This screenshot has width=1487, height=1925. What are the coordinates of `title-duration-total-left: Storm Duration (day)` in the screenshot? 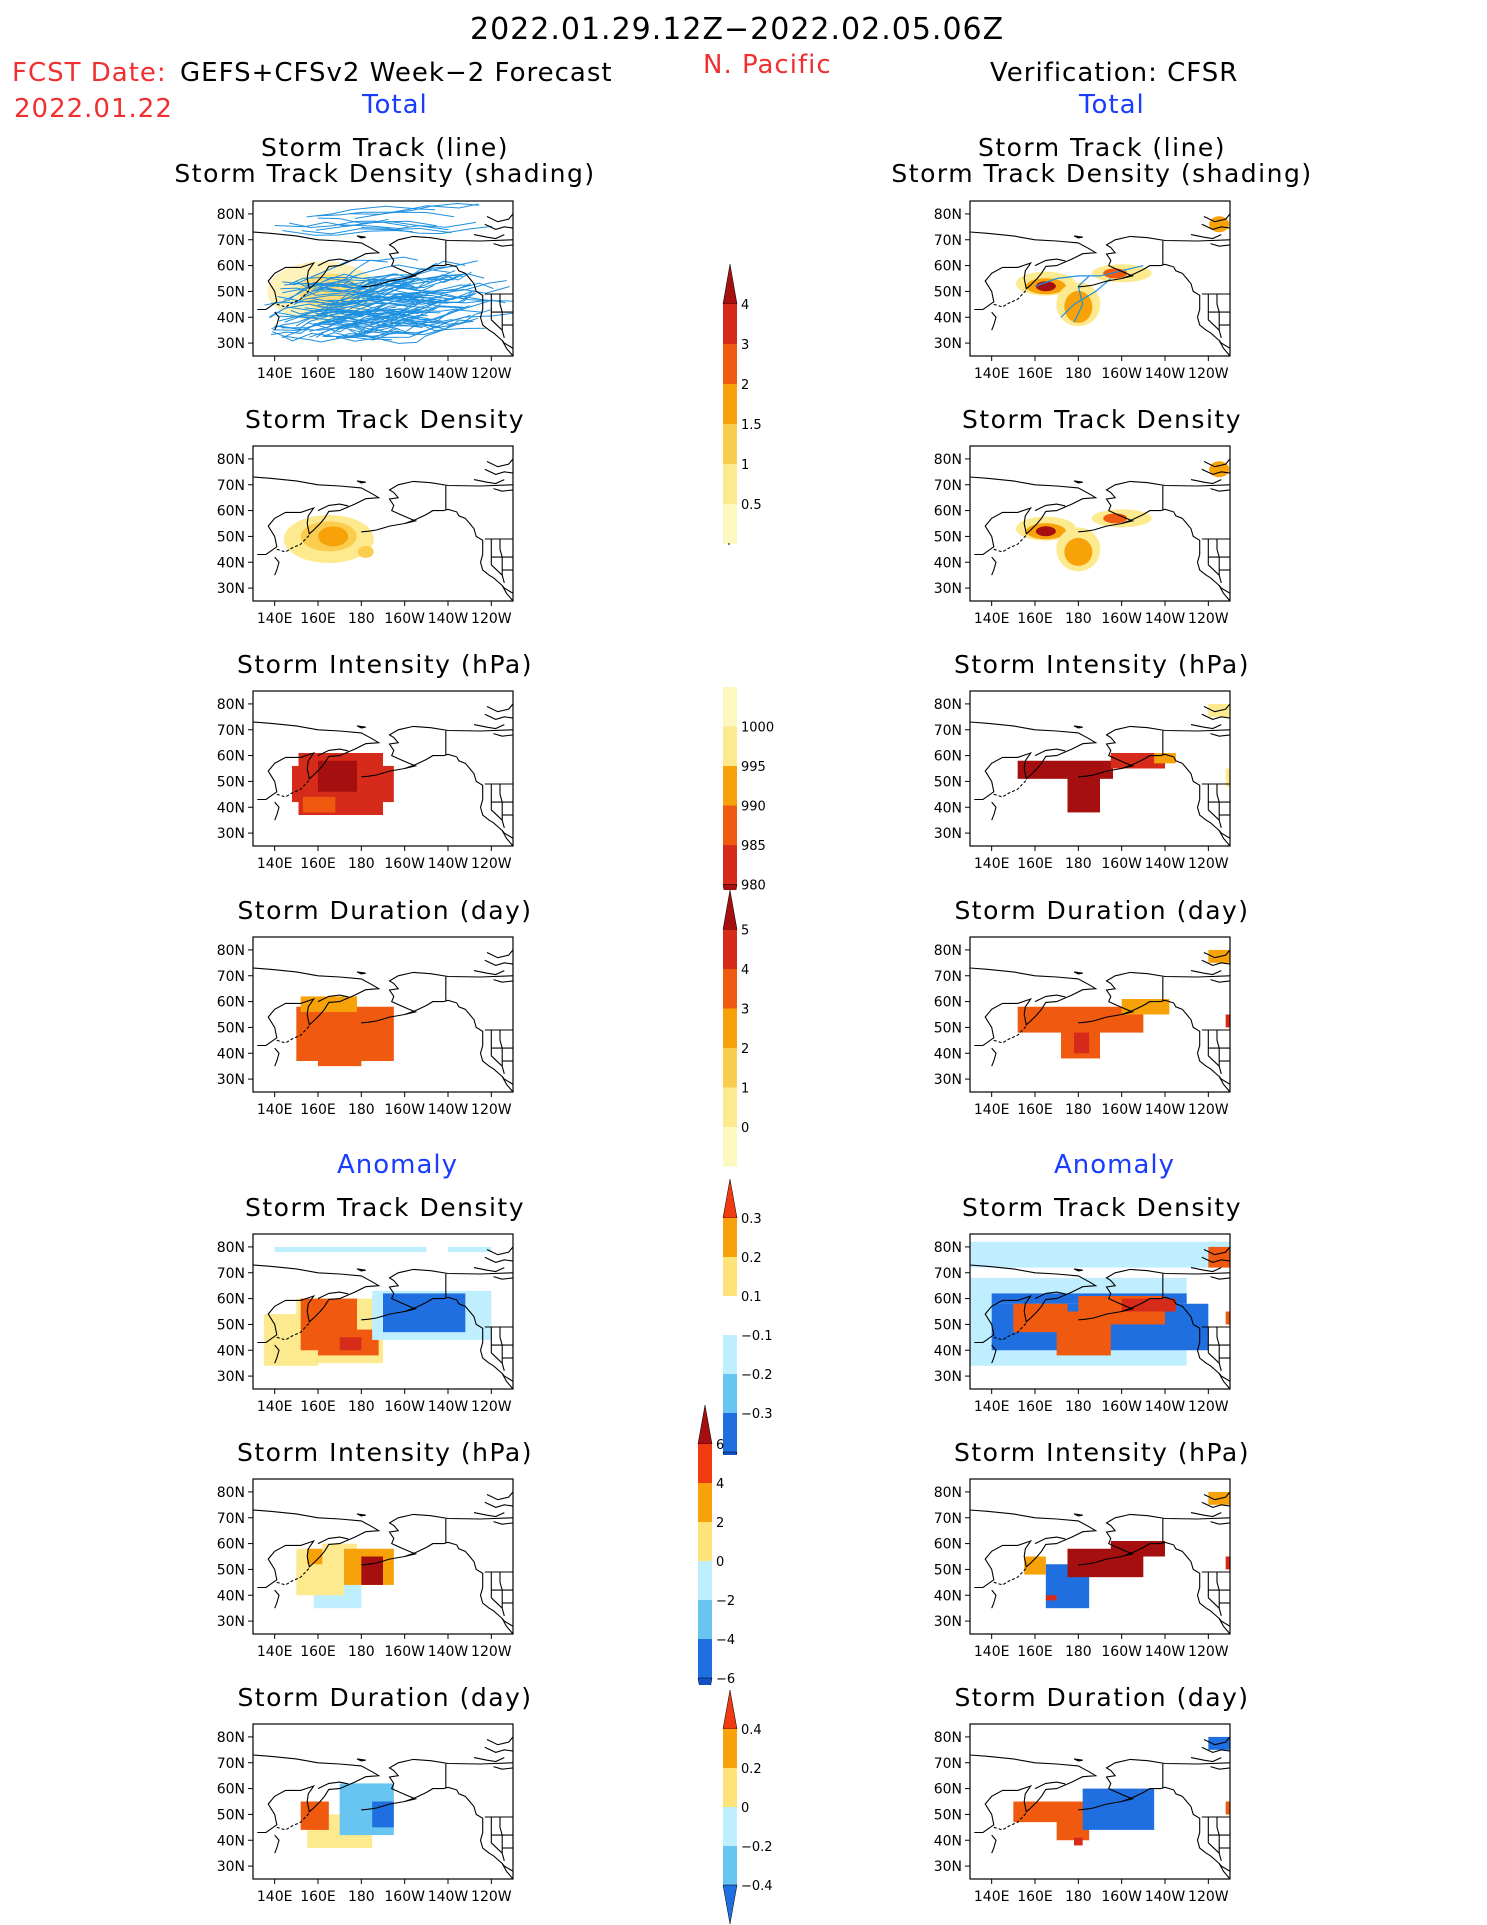 It's located at (385, 910).